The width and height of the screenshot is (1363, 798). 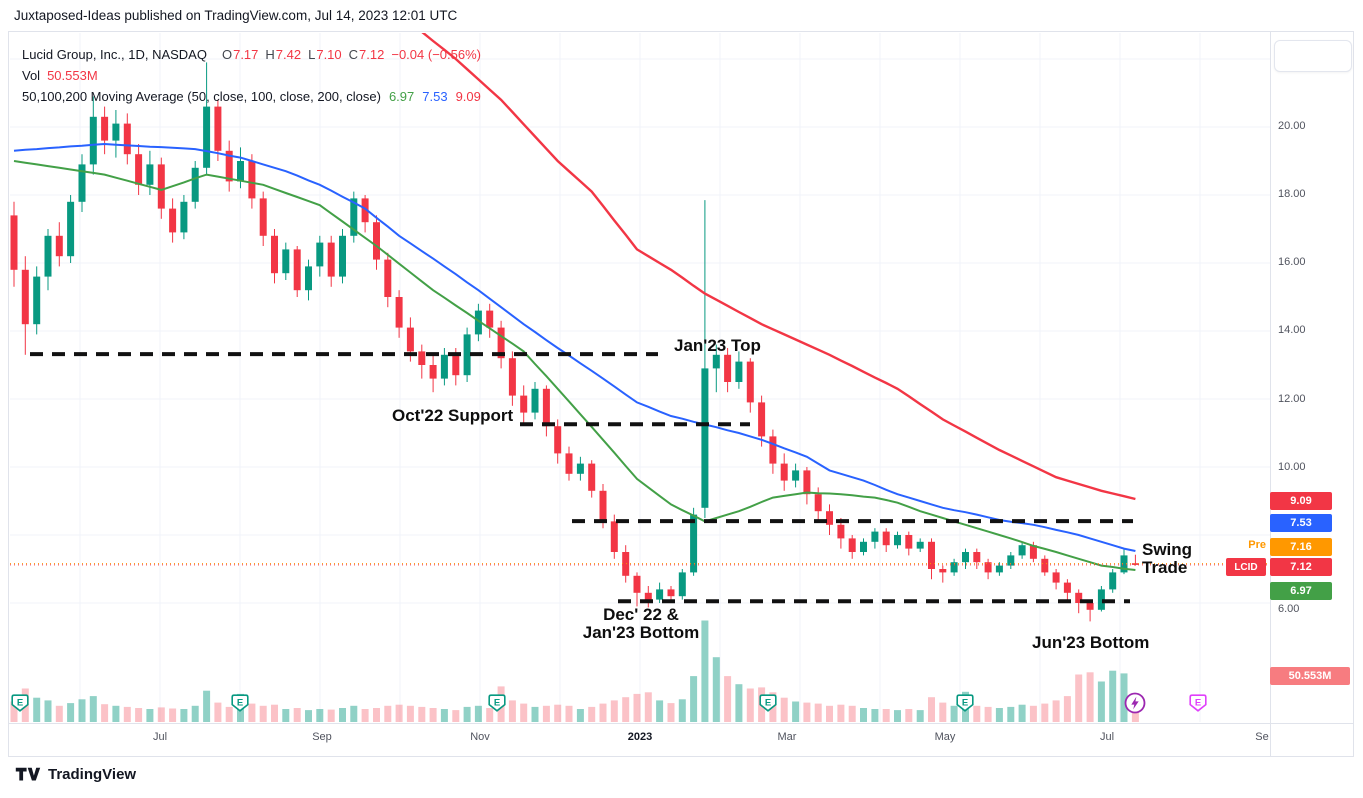 What do you see at coordinates (468, 96) in the screenshot?
I see `ma200-value: 9.09` at bounding box center [468, 96].